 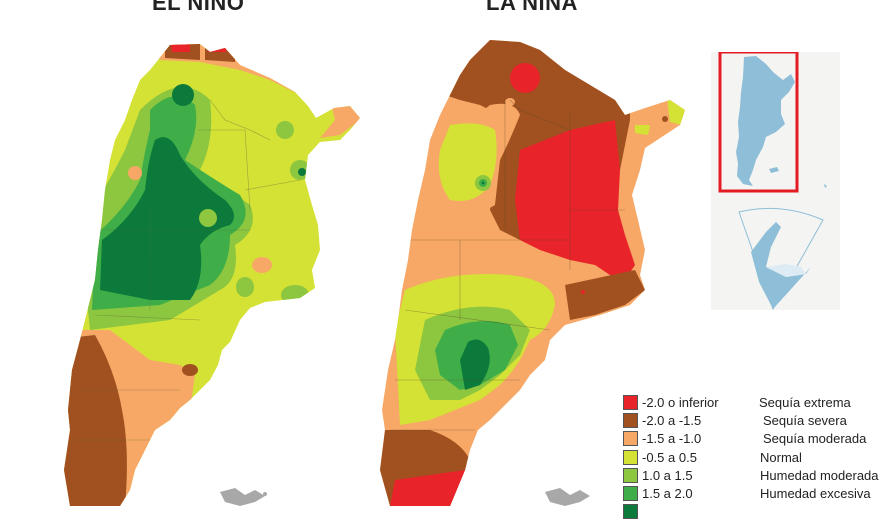 I want to click on legend-item-extreme-drought: -2.0 o inferior Sequía extrema, so click(x=751, y=402).